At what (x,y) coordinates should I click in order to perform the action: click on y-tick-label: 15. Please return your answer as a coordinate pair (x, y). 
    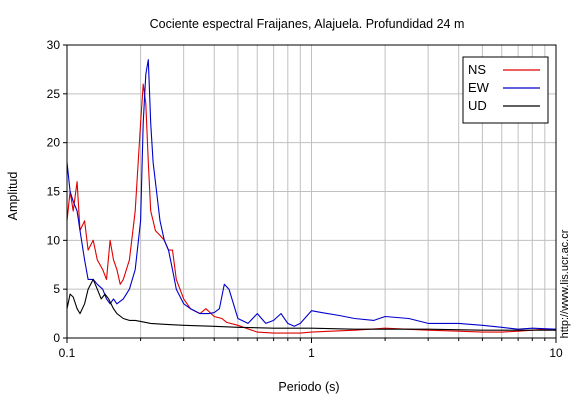
    Looking at the image, I should click on (54, 192).